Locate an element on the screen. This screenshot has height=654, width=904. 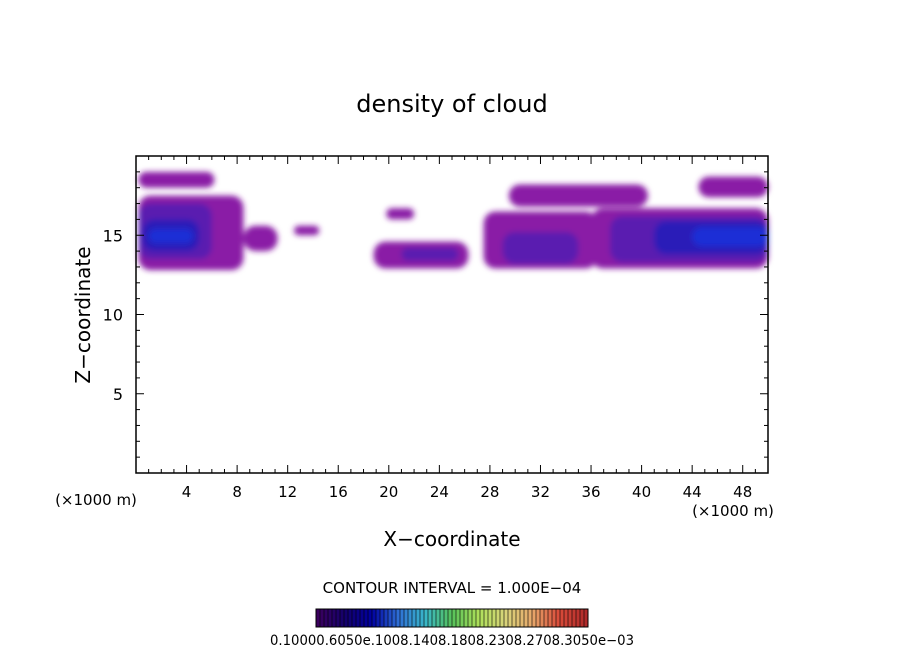
x-tick-label: 24 is located at coordinates (439, 492).